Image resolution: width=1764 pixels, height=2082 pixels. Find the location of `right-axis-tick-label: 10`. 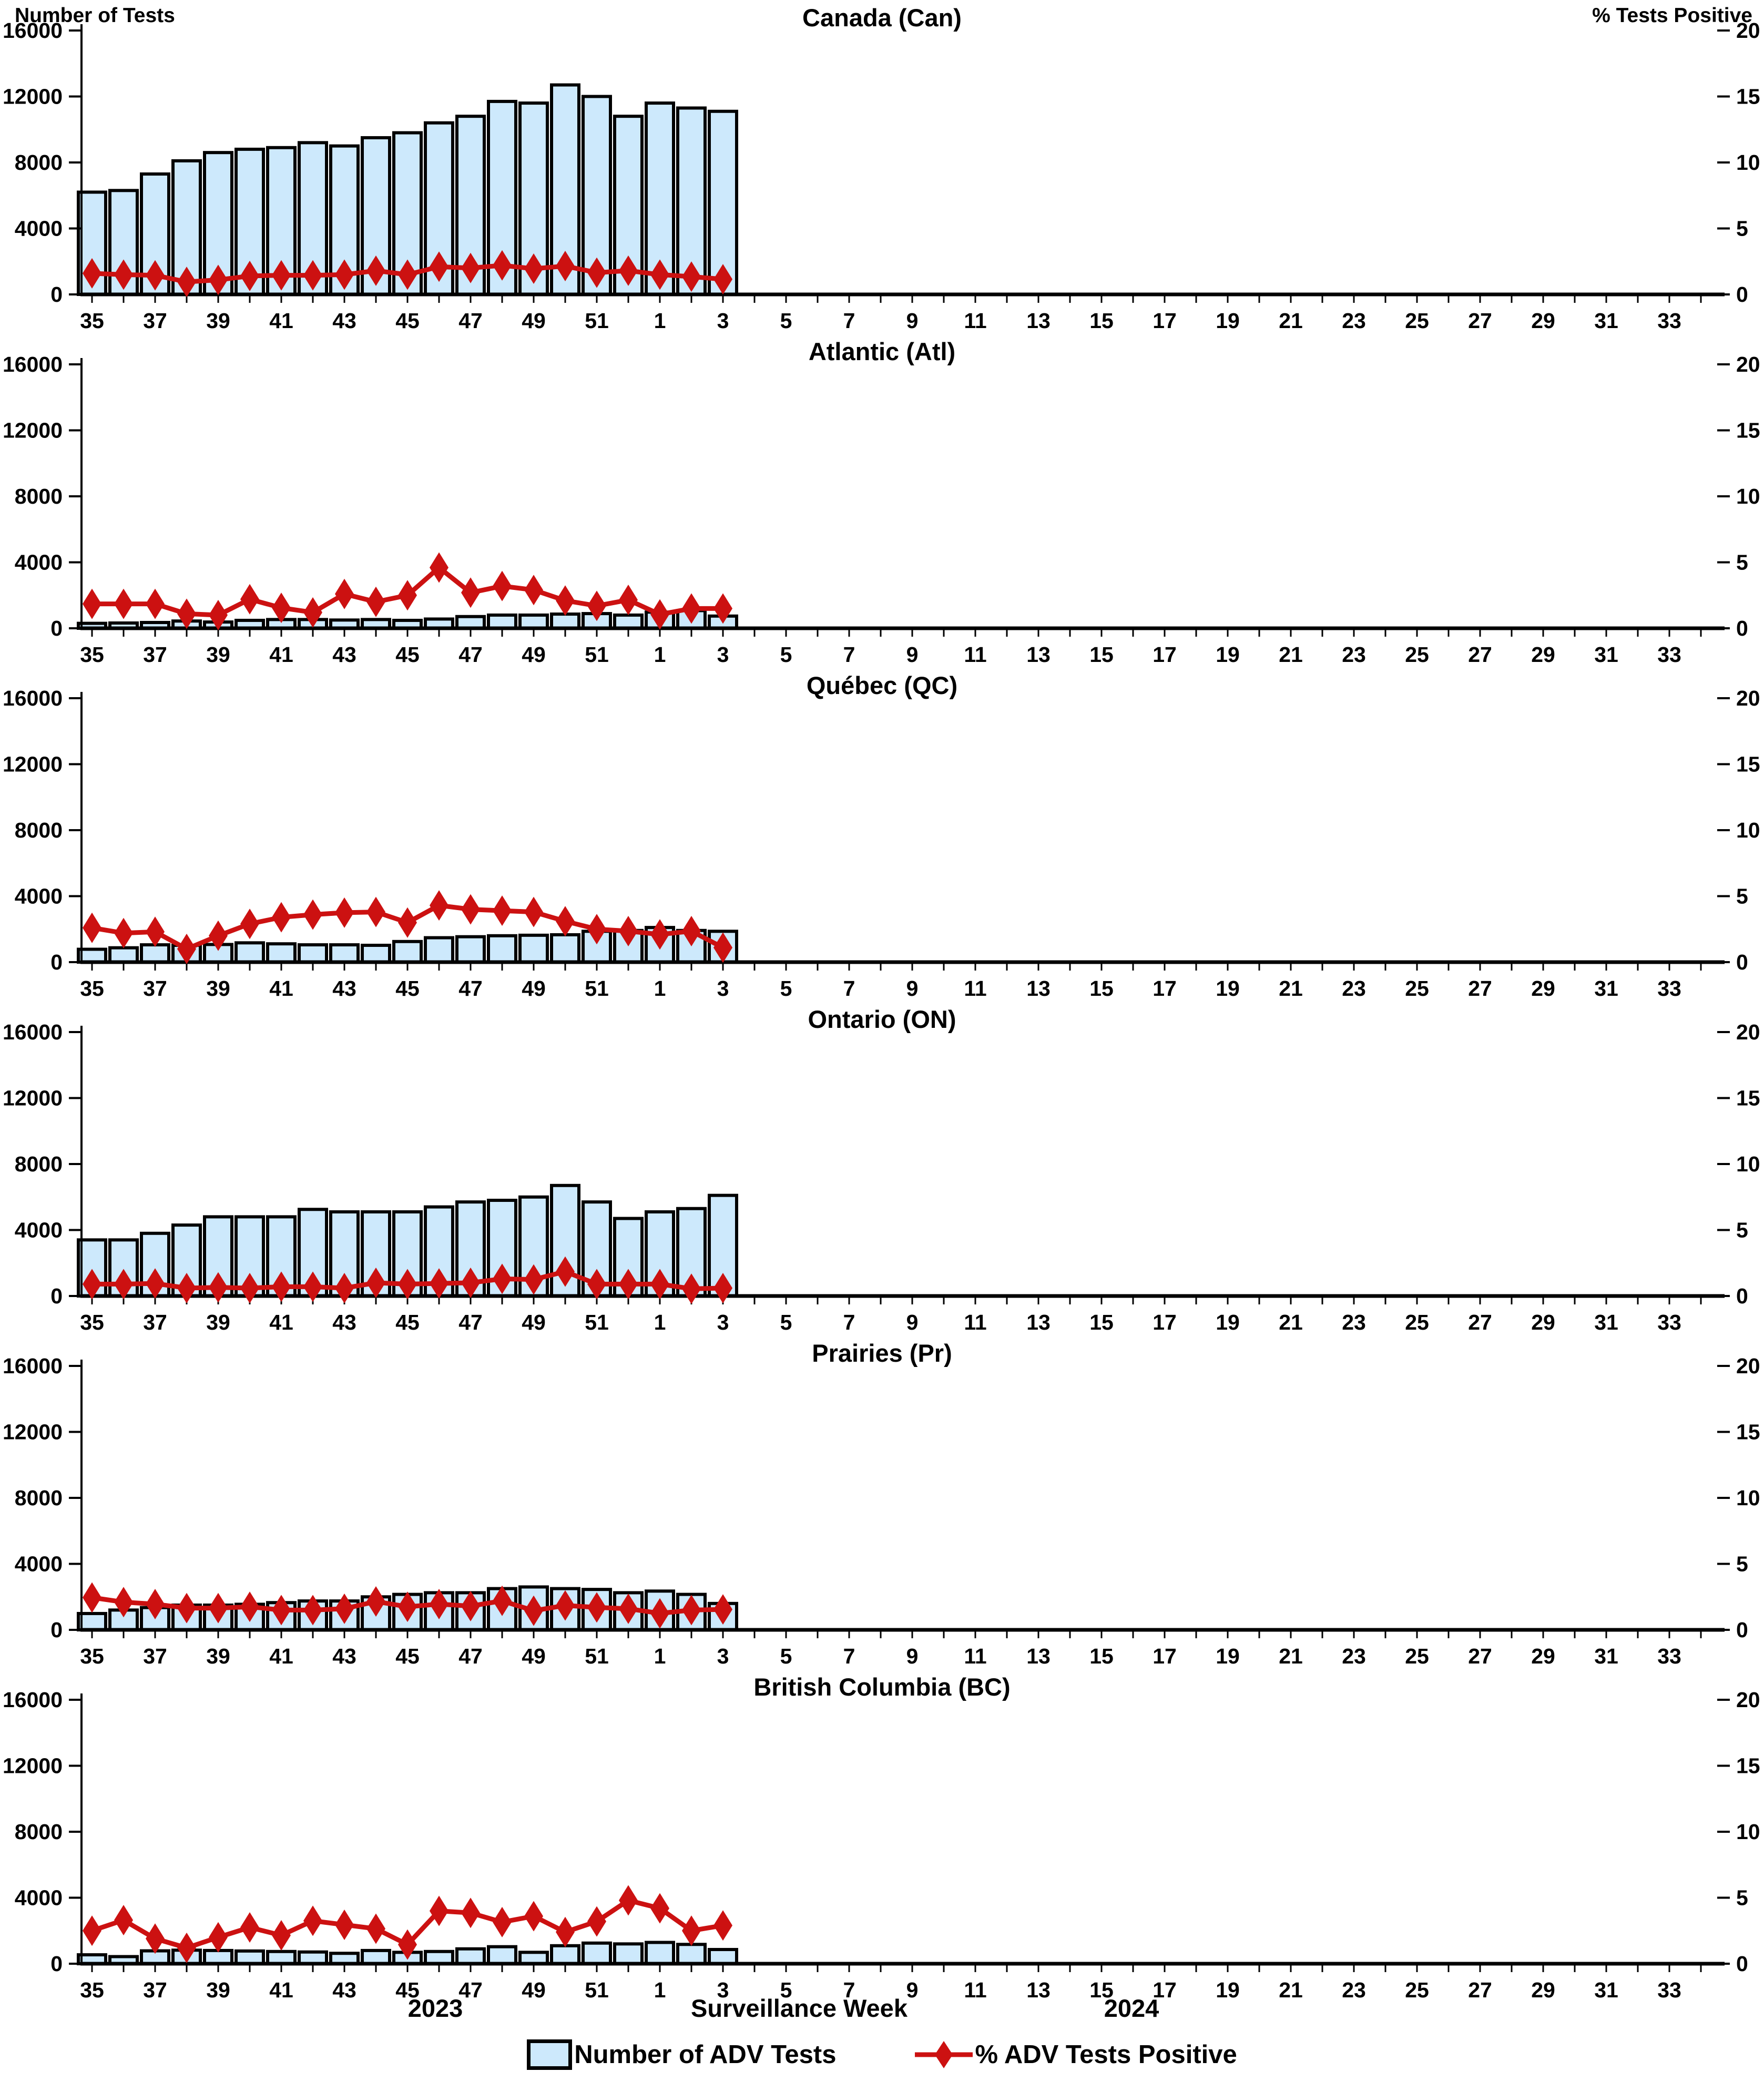

right-axis-tick-label: 10 is located at coordinates (1748, 1832).